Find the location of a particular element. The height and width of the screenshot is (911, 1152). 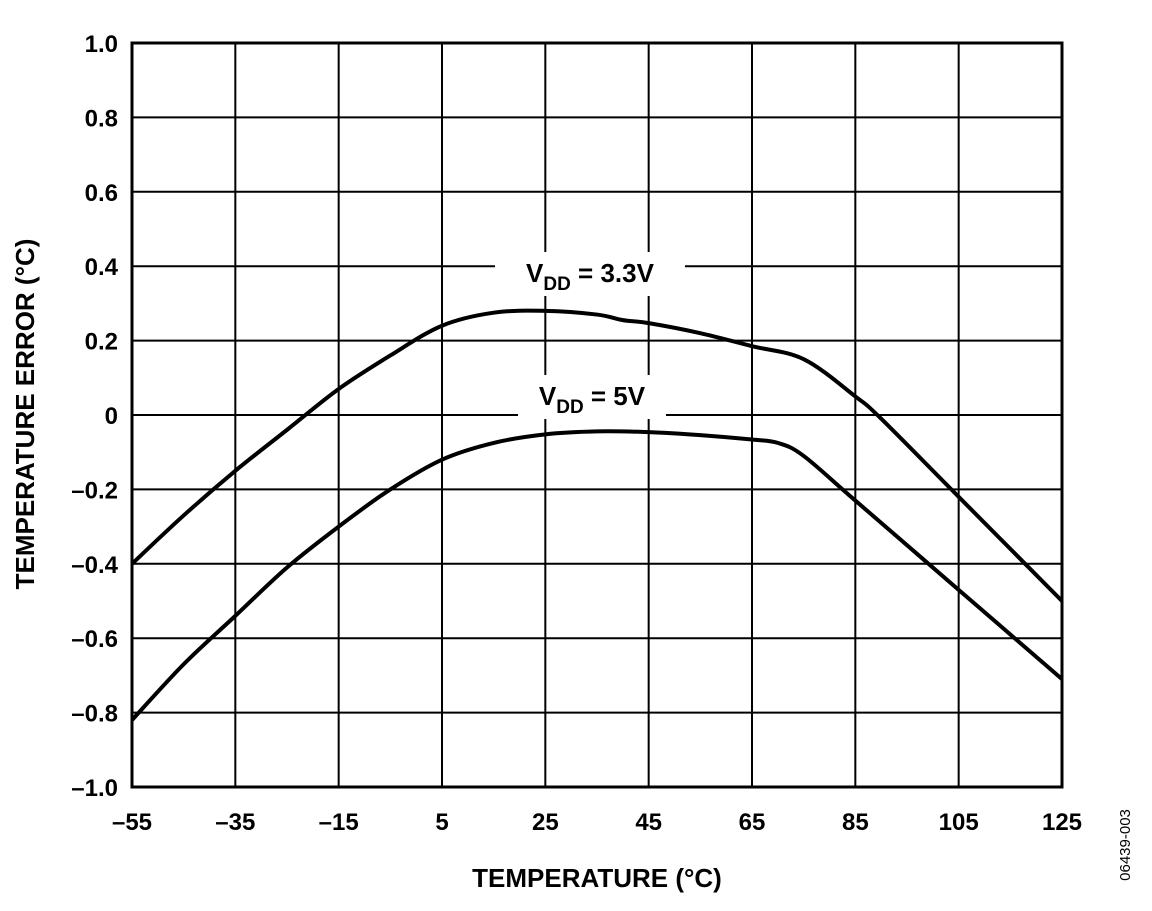

series-label: VDD = 5V is located at coordinates (592, 399).